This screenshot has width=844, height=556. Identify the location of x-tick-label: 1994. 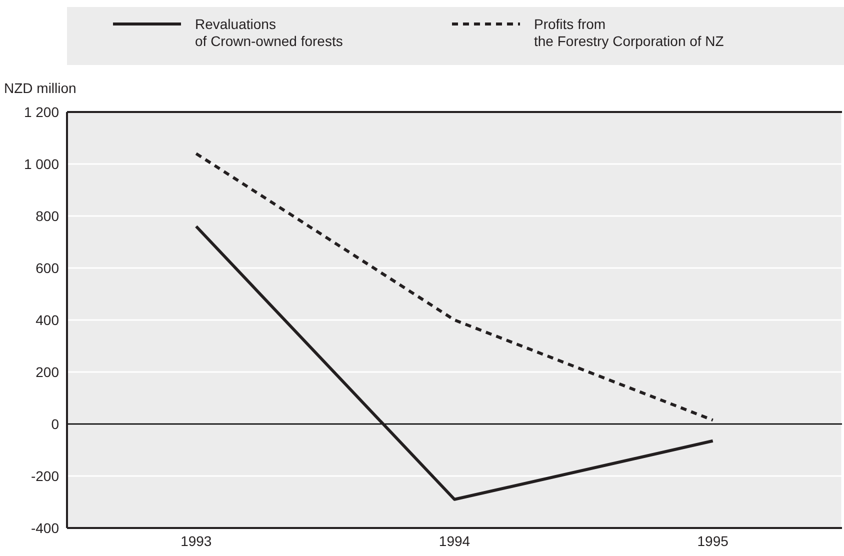
(454, 540).